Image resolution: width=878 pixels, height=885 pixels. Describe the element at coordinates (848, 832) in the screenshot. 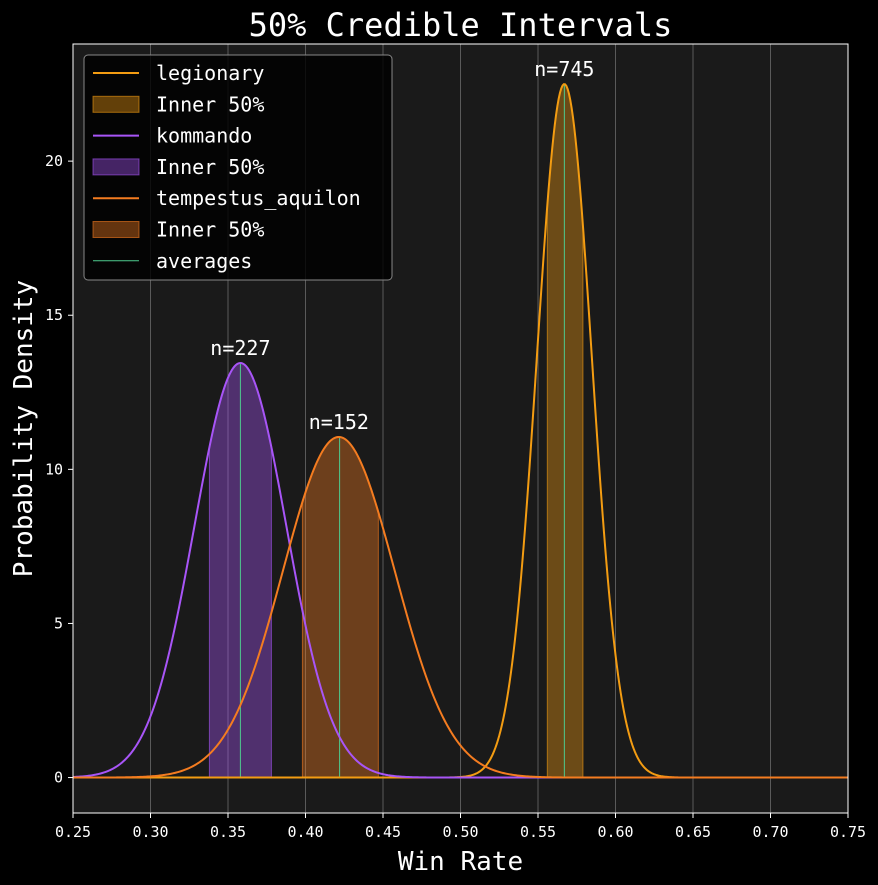

I see `x-tick-label: 0.75` at that location.